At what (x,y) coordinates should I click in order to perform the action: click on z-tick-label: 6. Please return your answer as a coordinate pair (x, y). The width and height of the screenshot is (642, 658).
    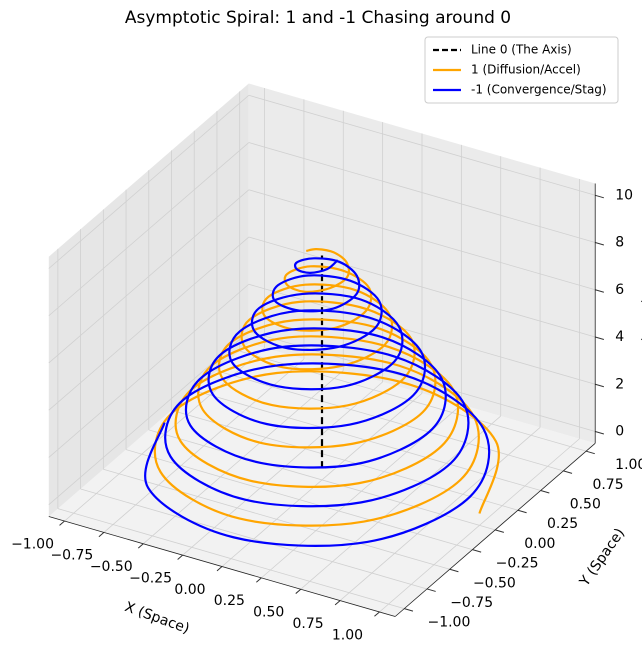
    Looking at the image, I should click on (619, 290).